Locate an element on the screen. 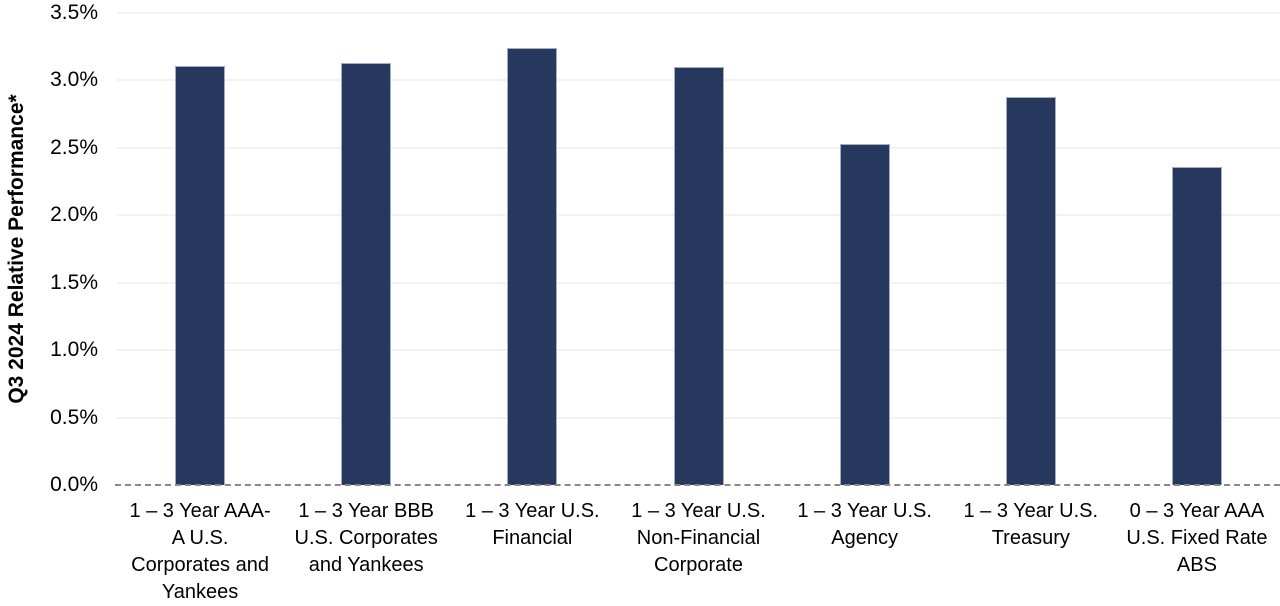  y-tick-label: 3.0% is located at coordinates (74, 80).